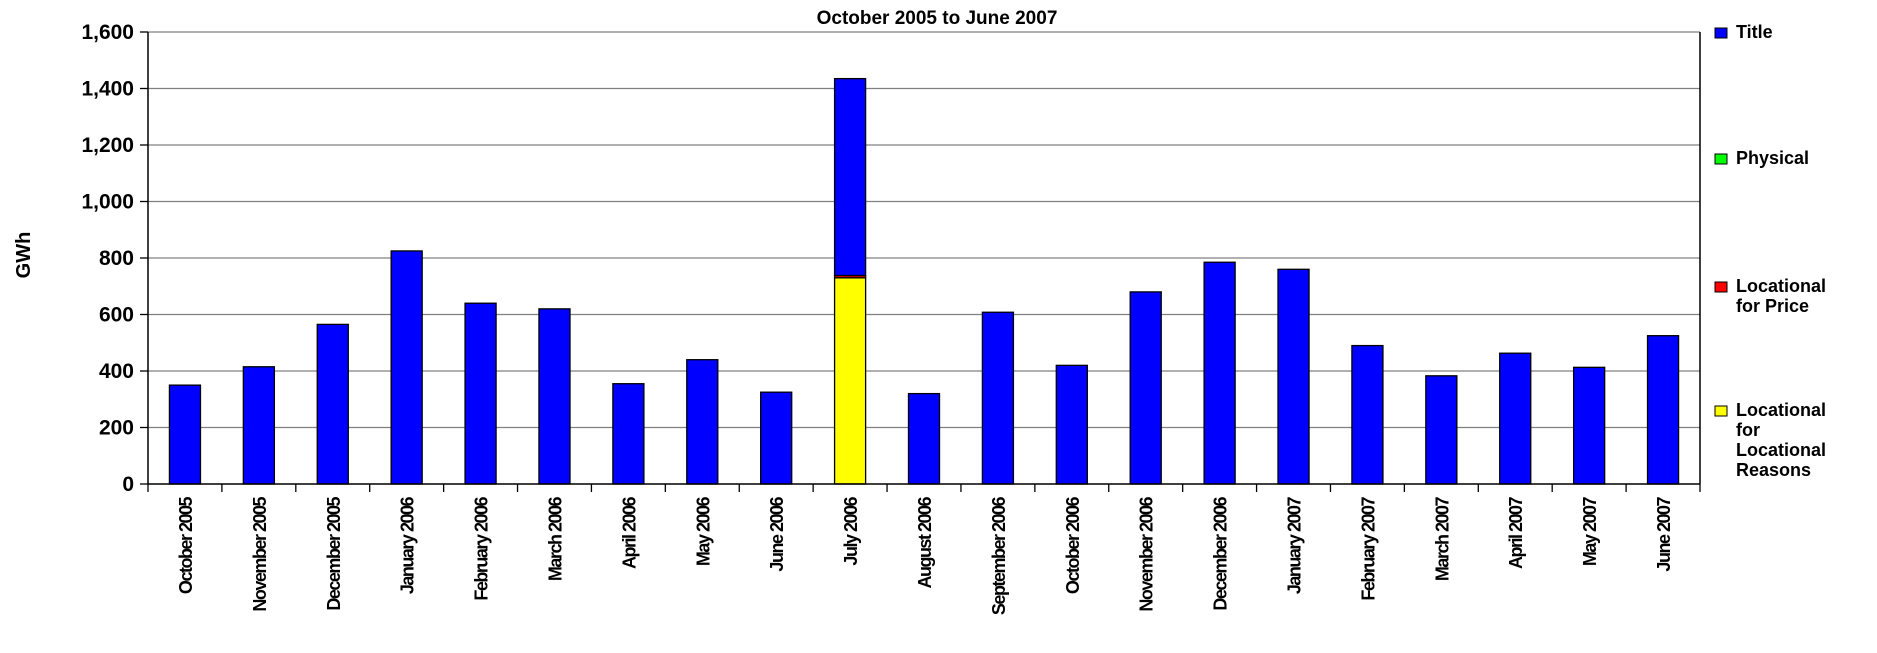 The width and height of the screenshot is (1877, 653). What do you see at coordinates (1368, 549) in the screenshot?
I see `x-category-label: February 2007` at bounding box center [1368, 549].